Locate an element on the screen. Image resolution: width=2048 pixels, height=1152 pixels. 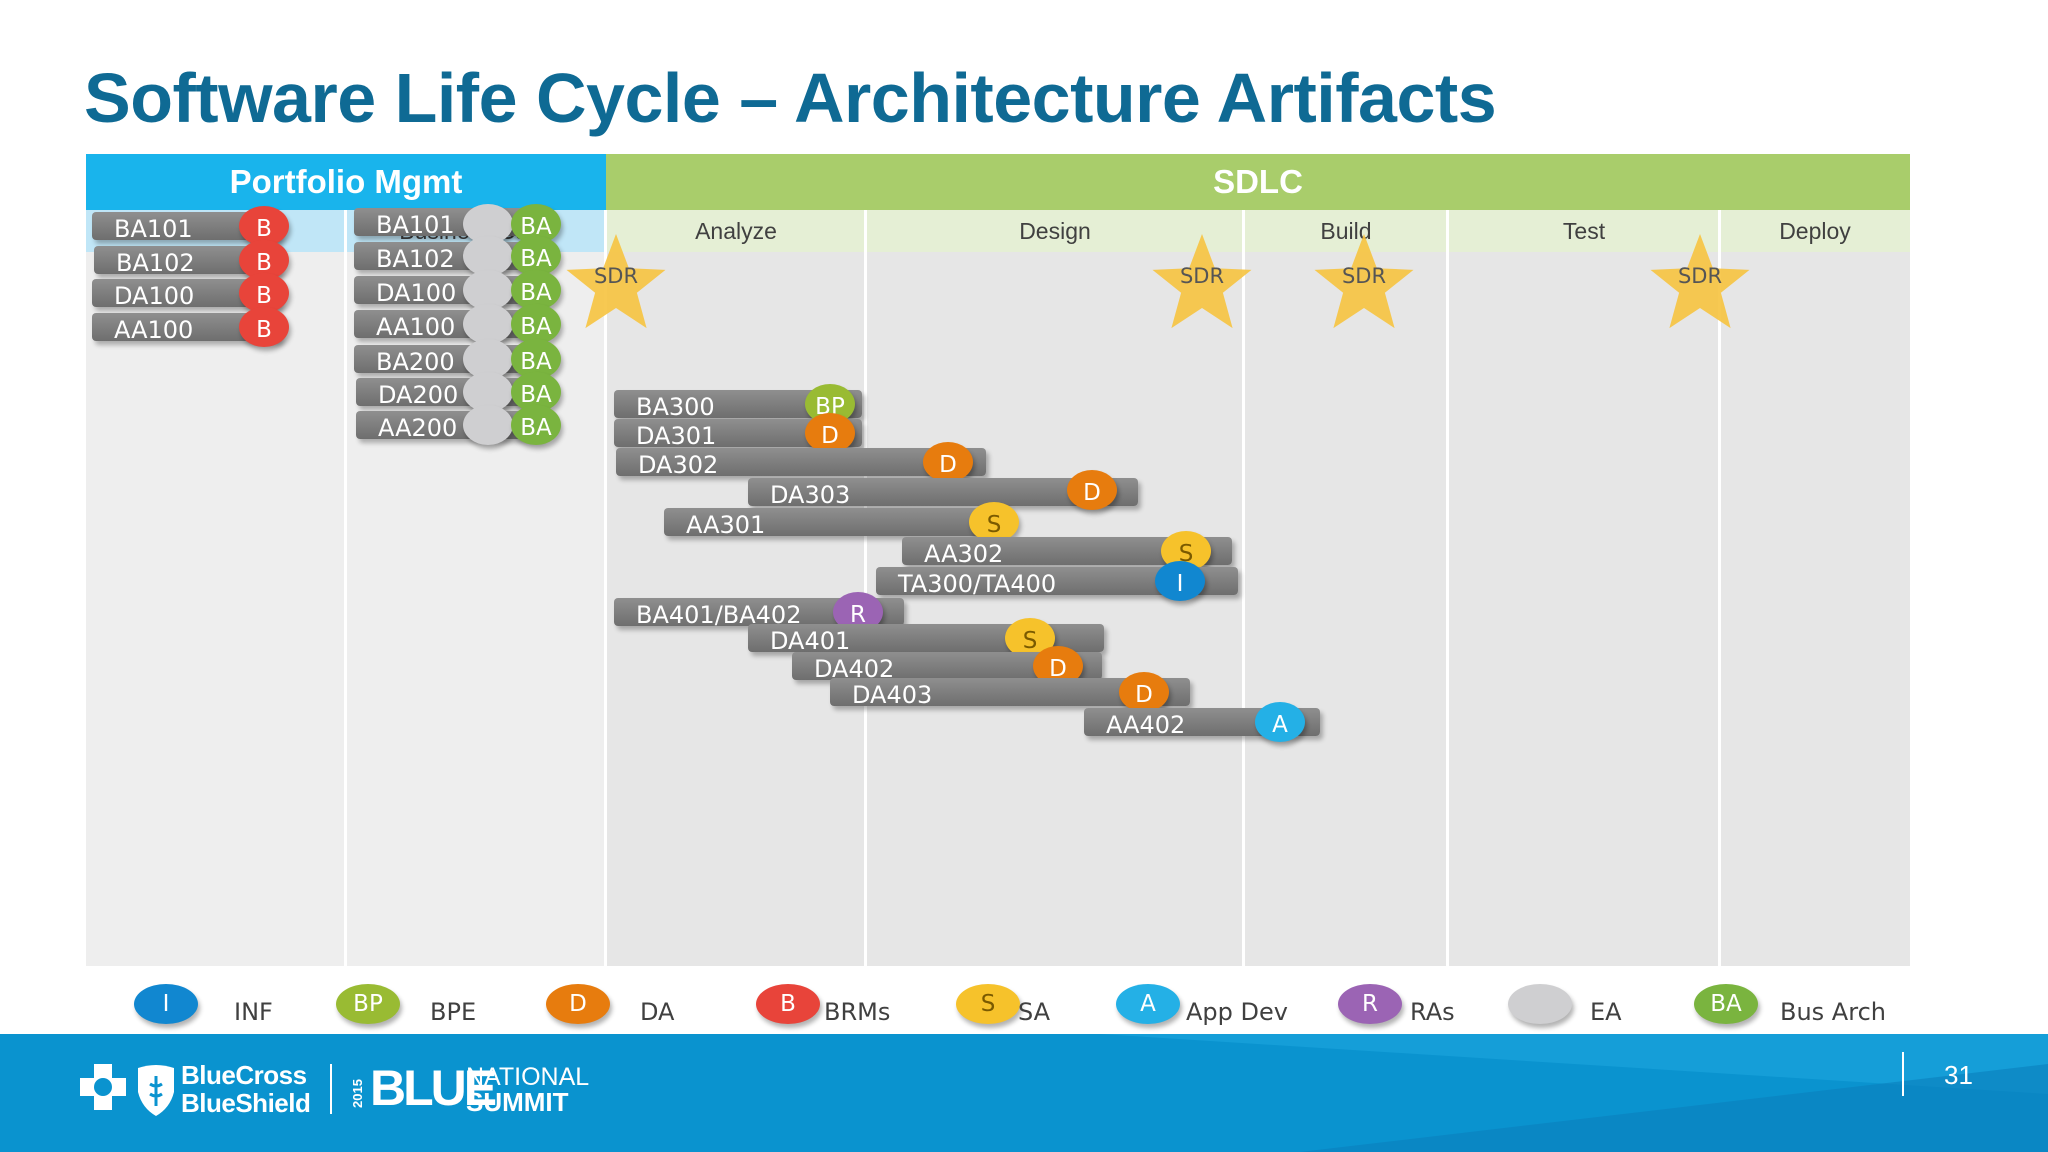
legend-label: BPE is located at coordinates (453, 1012).